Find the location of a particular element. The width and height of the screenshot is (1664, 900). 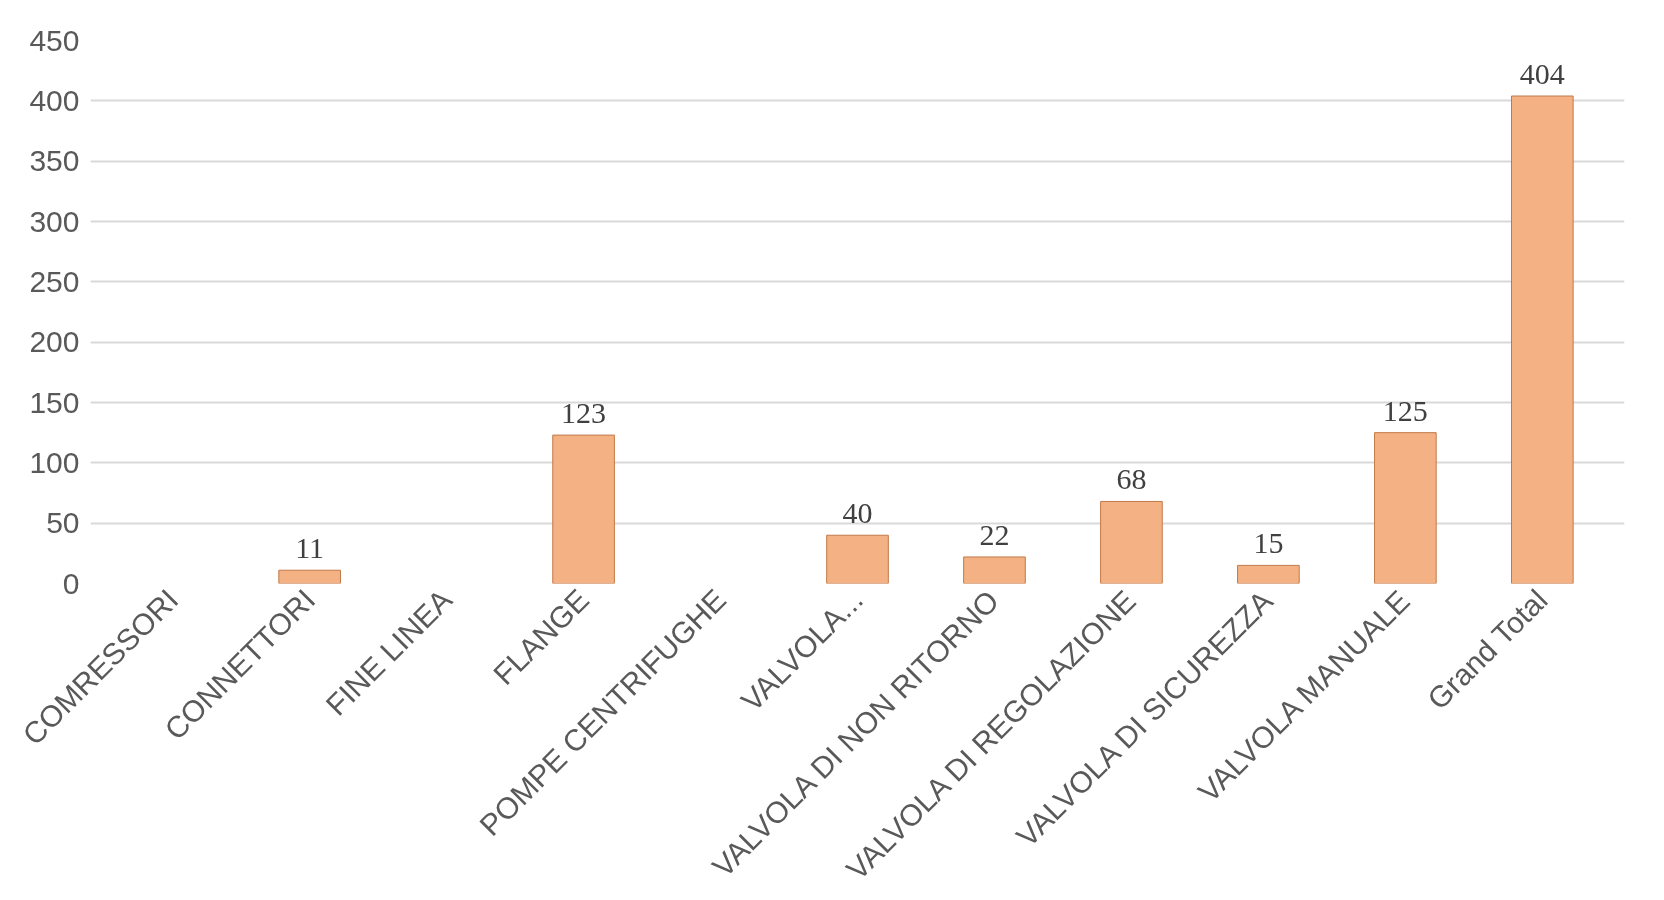

data-label: 40 is located at coordinates (857, 513).